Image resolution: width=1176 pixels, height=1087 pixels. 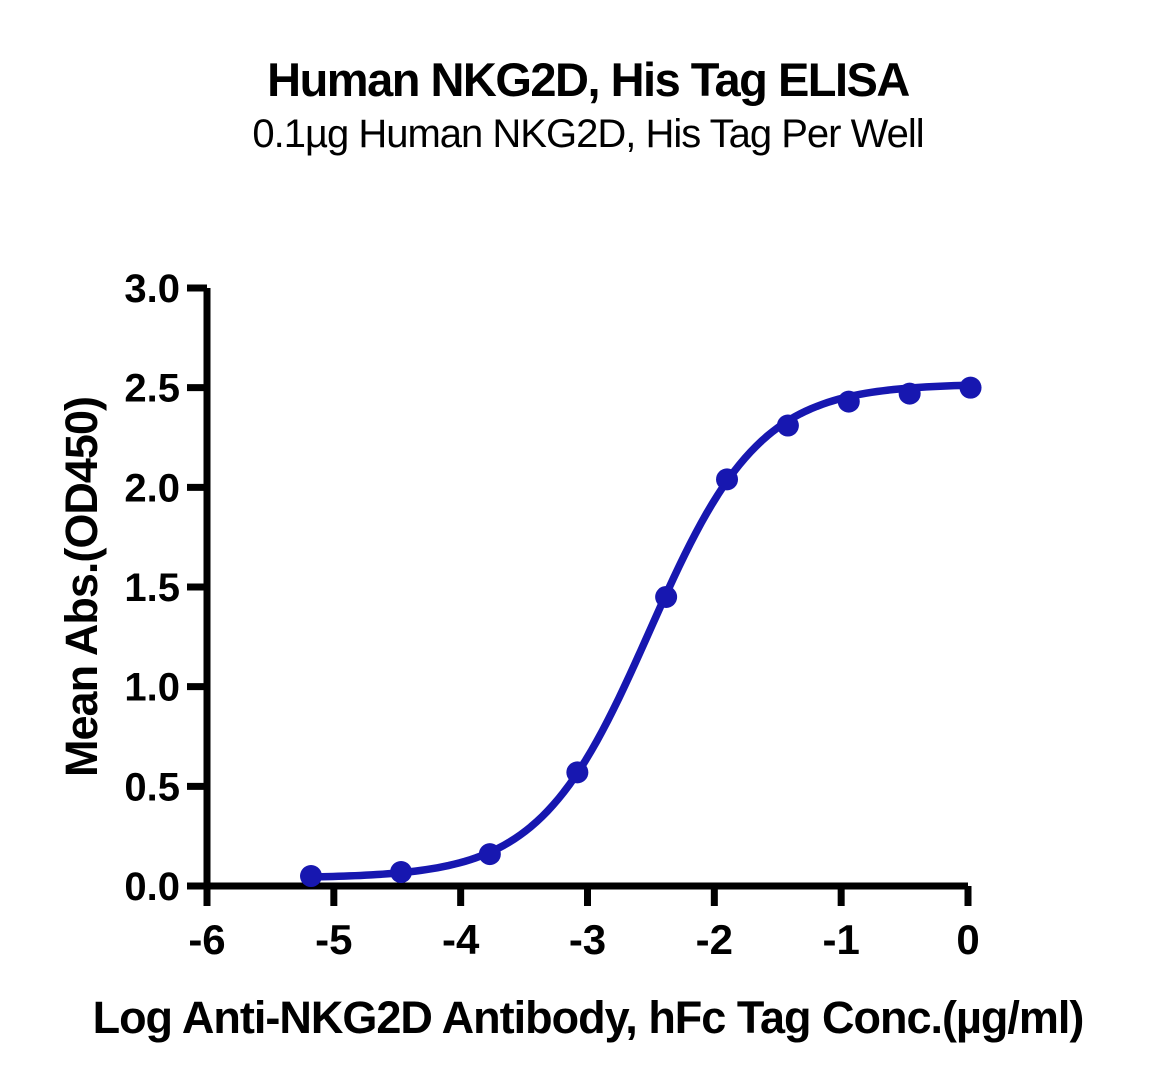 I want to click on x-tick-label: -2, so click(x=714, y=939).